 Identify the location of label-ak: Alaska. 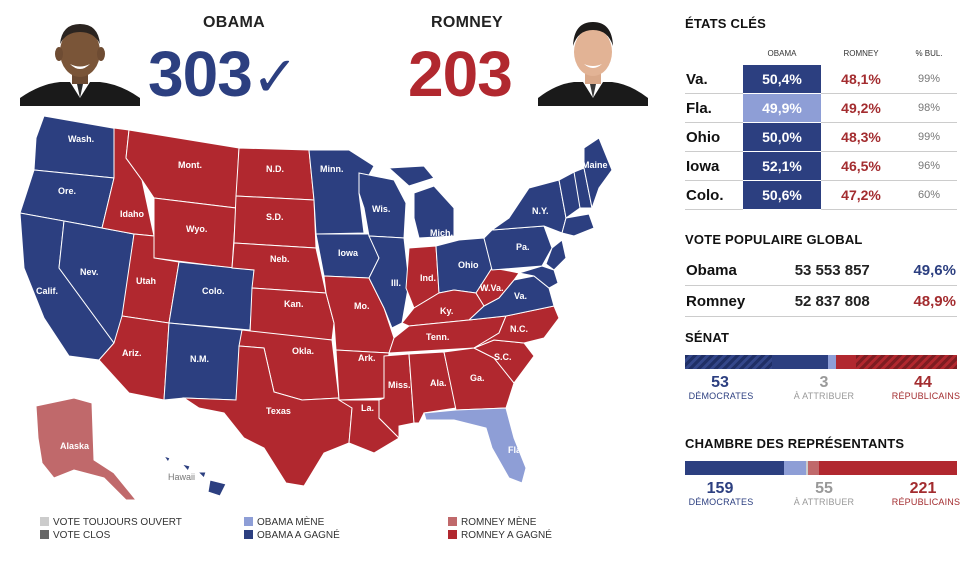
(75, 446).